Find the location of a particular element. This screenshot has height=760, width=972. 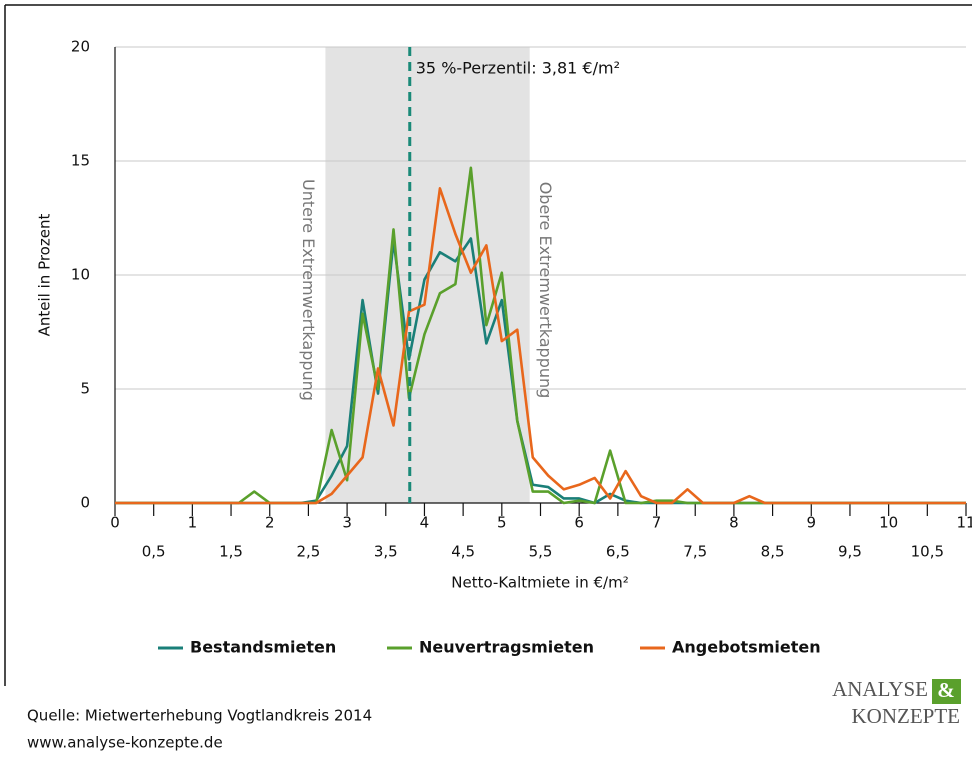

x-tick-label: 9 is located at coordinates (811, 523).